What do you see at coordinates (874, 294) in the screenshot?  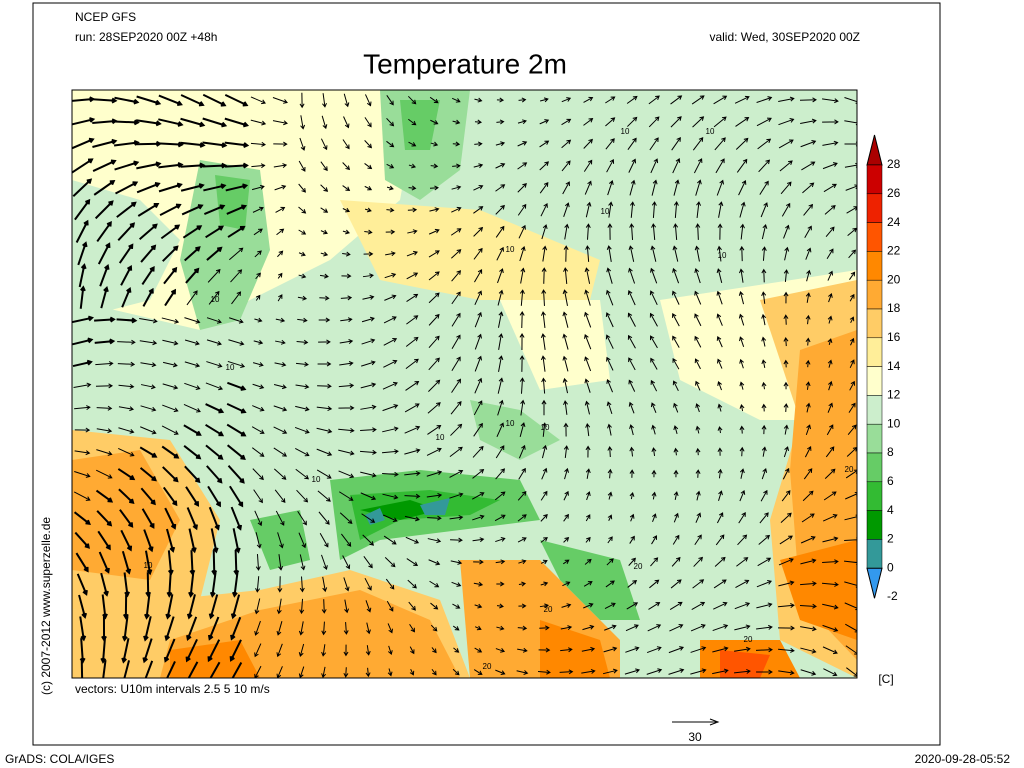 I see `colorbar-segment` at bounding box center [874, 294].